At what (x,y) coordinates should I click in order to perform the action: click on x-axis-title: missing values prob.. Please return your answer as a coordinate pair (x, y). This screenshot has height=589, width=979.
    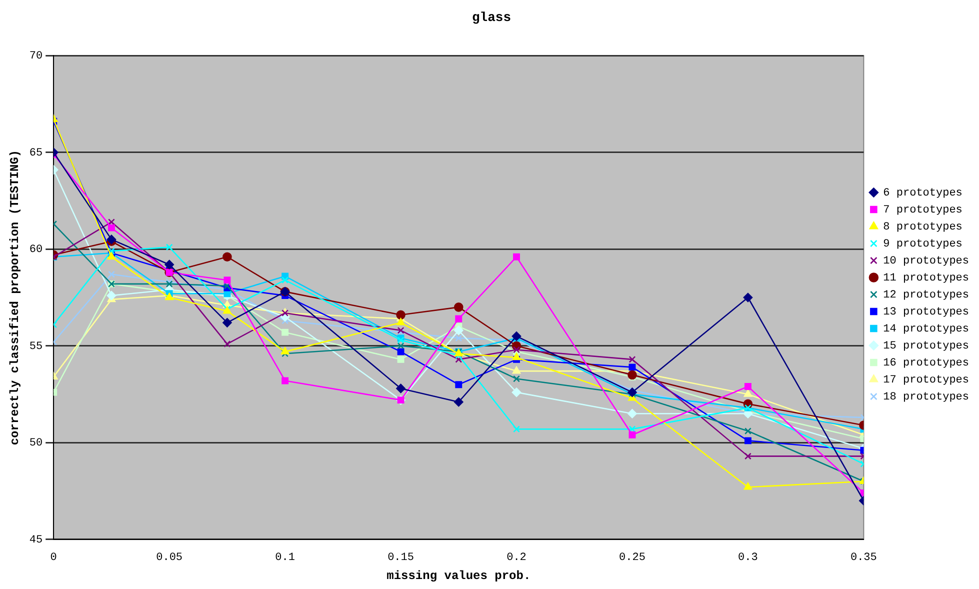
    Looking at the image, I should click on (458, 575).